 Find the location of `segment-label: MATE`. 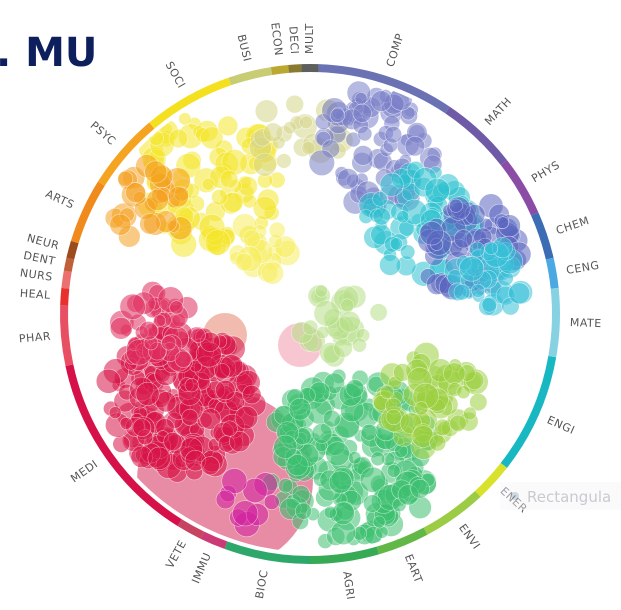

segment-label: MATE is located at coordinates (586, 323).